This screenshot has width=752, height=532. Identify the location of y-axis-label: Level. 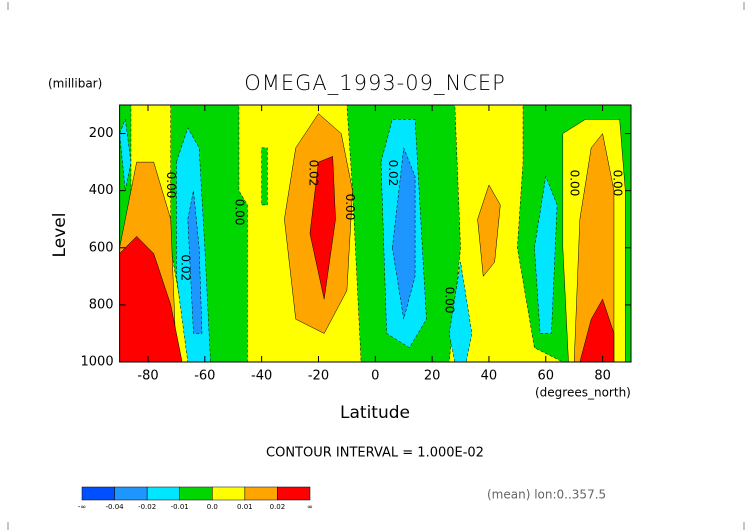
(60, 235).